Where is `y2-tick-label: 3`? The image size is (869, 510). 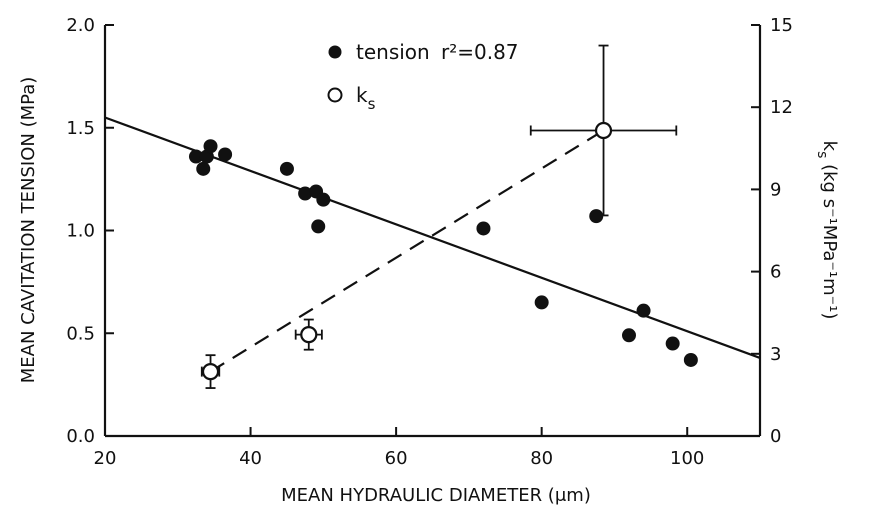
y2-tick-label: 3 is located at coordinates (775, 354).